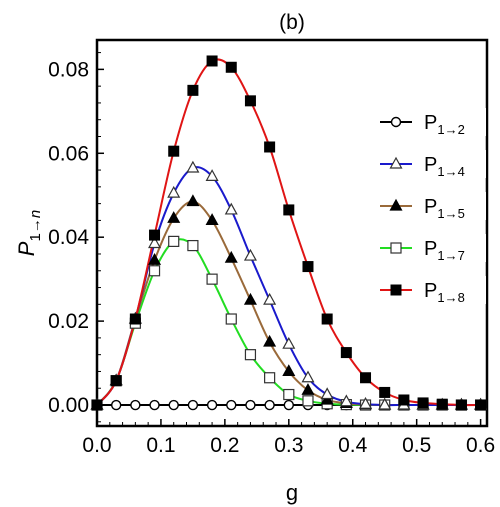  I want to click on panel-label: (b), so click(292, 22).